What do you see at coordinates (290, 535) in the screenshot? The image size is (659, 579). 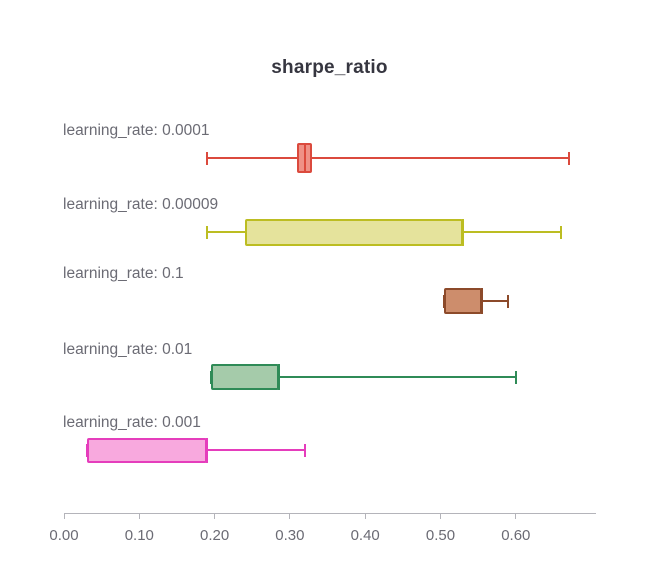 I see `tick-label: 0.30` at bounding box center [290, 535].